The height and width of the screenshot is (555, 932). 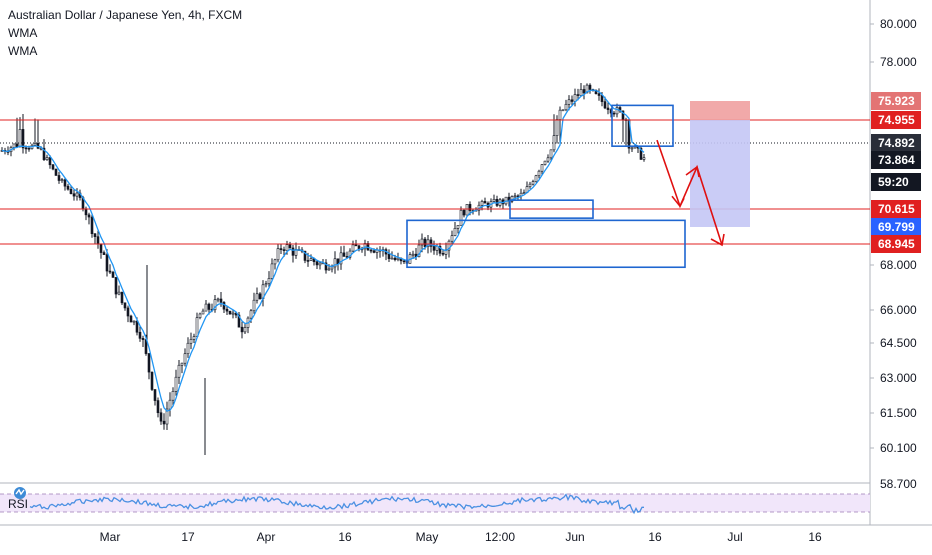 What do you see at coordinates (720, 173) in the screenshot?
I see `take-profit-zone` at bounding box center [720, 173].